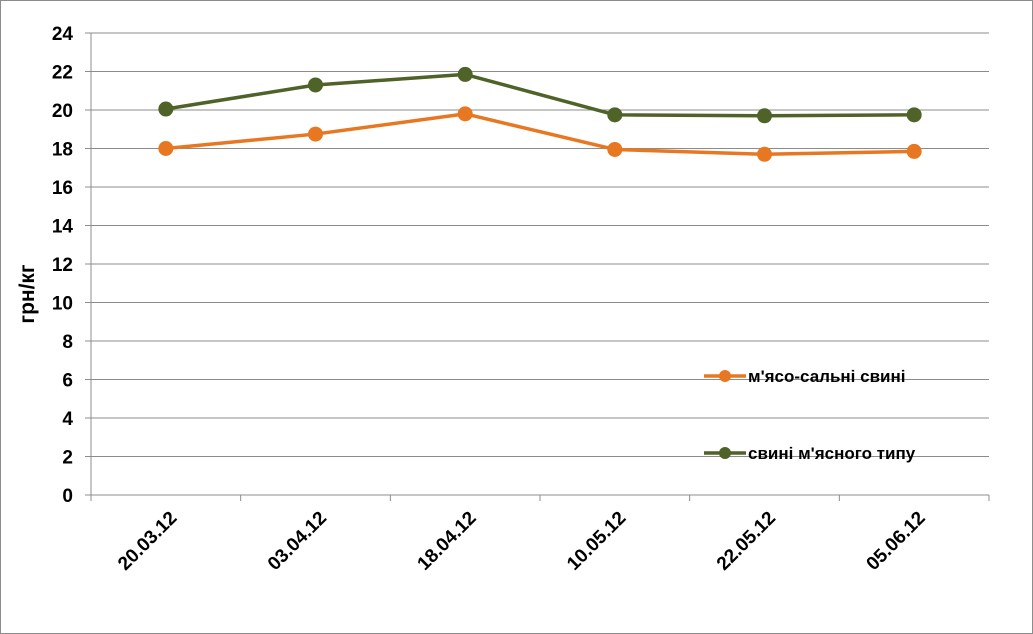  What do you see at coordinates (63, 34) in the screenshot?
I see `y-tick-label: 24` at bounding box center [63, 34].